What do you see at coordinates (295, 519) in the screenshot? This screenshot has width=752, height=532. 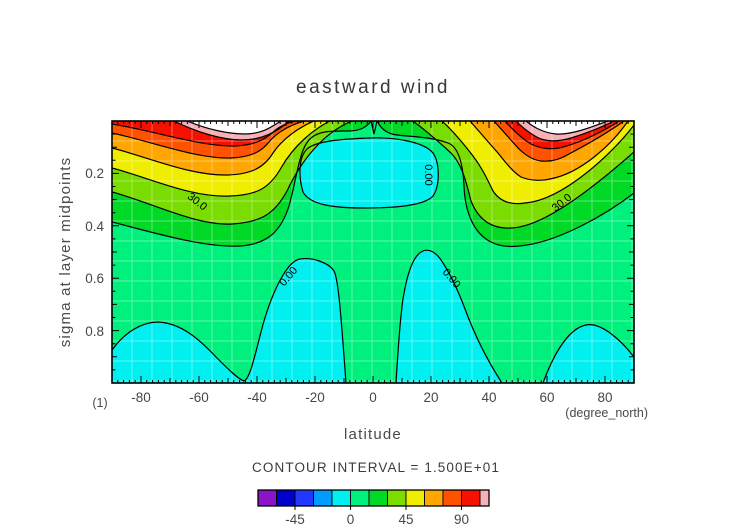 I see `colorbar-tick--45: -45` at bounding box center [295, 519].